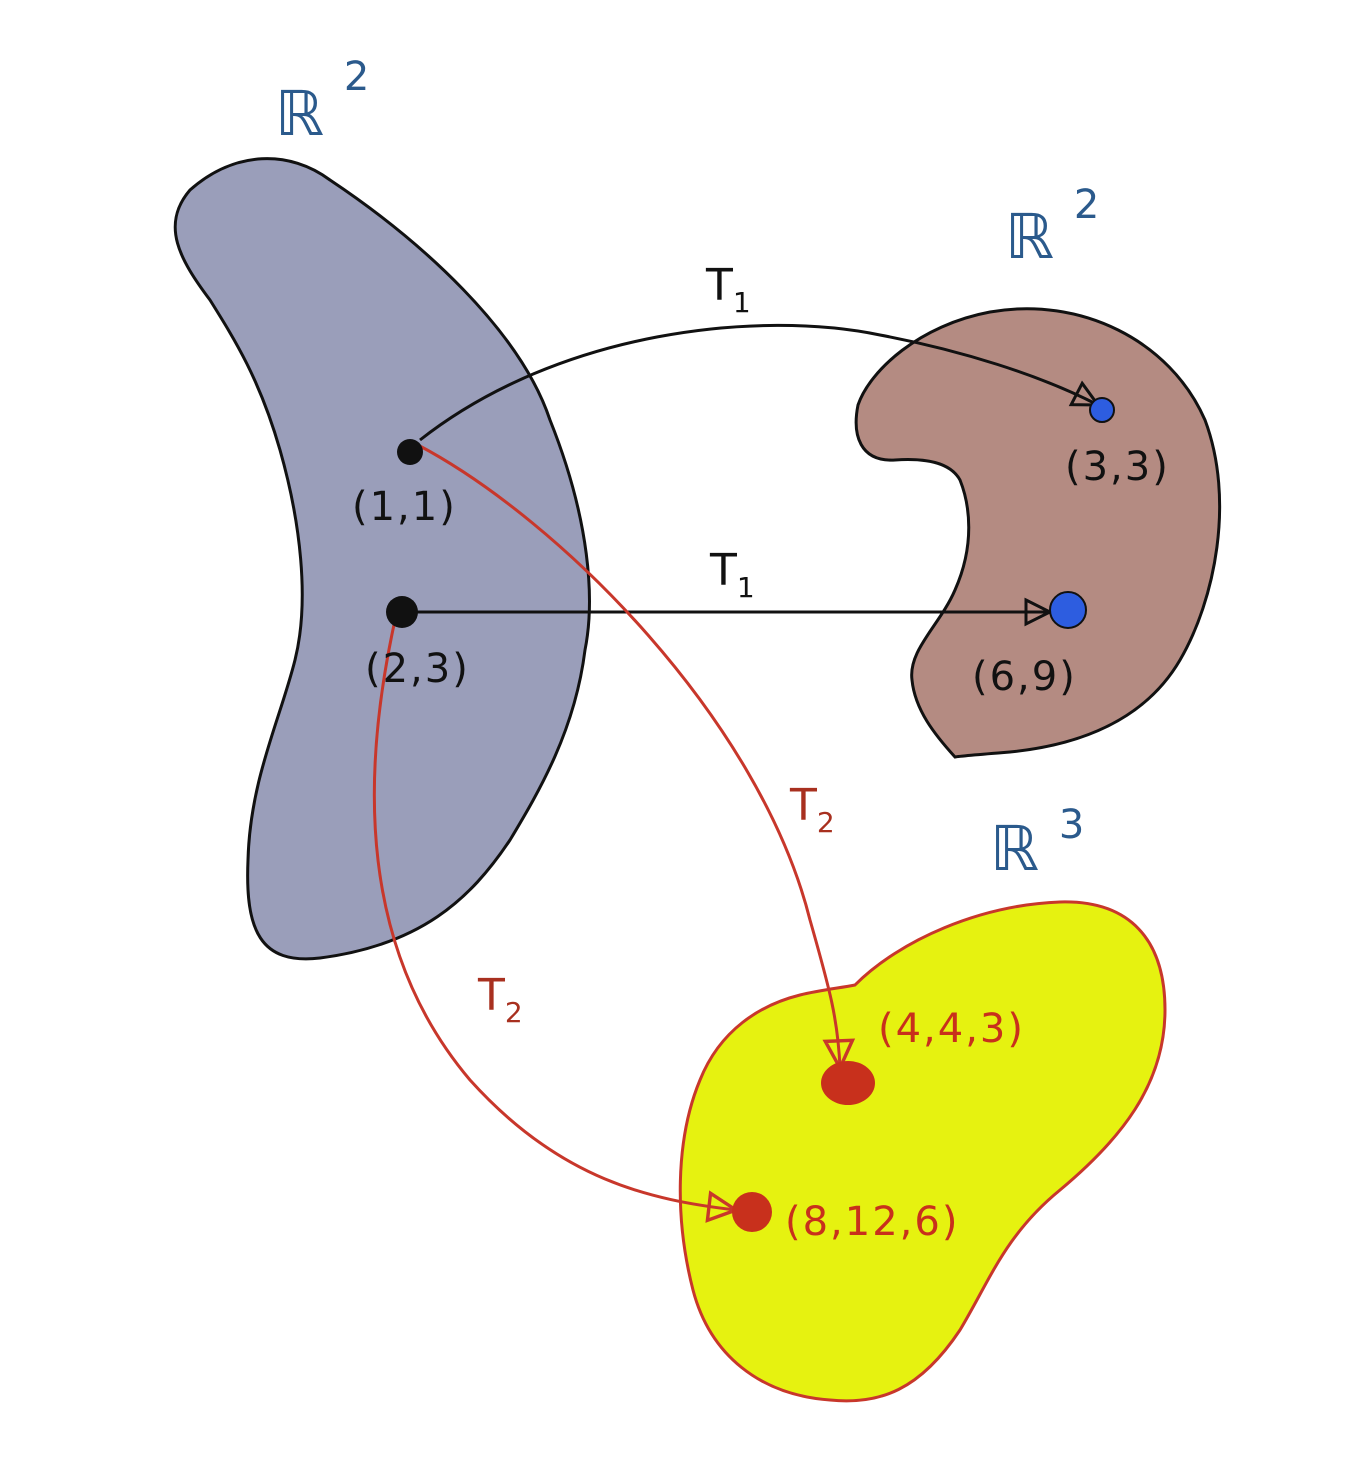 The image size is (1348, 1480). I want to click on t1-label-upper: T1, so click(728, 289).